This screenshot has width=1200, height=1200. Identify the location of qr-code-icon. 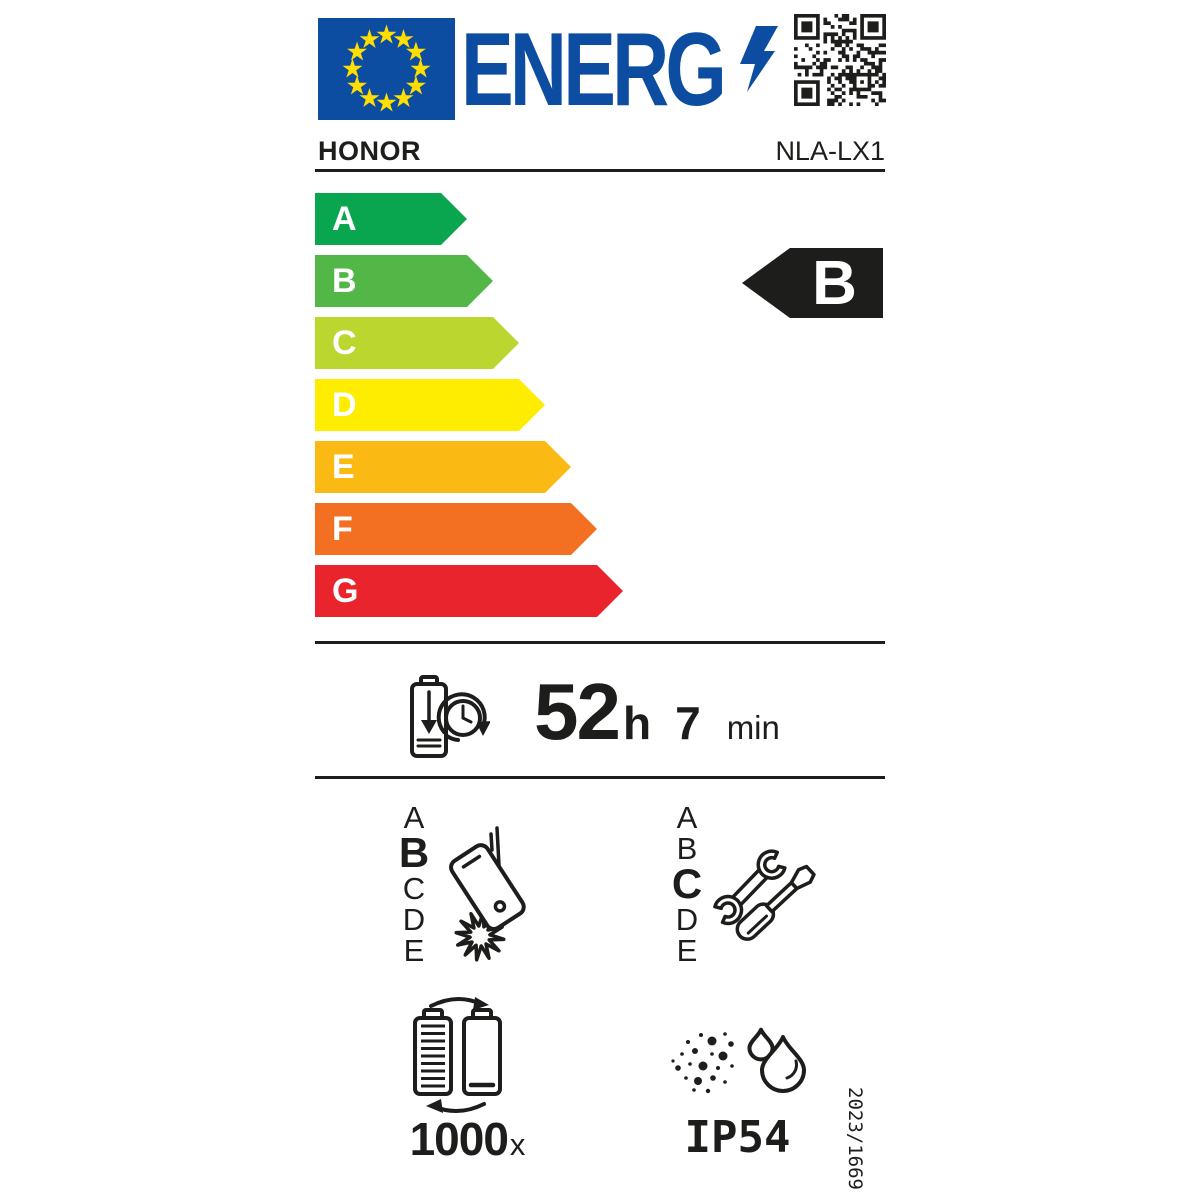
(840, 60).